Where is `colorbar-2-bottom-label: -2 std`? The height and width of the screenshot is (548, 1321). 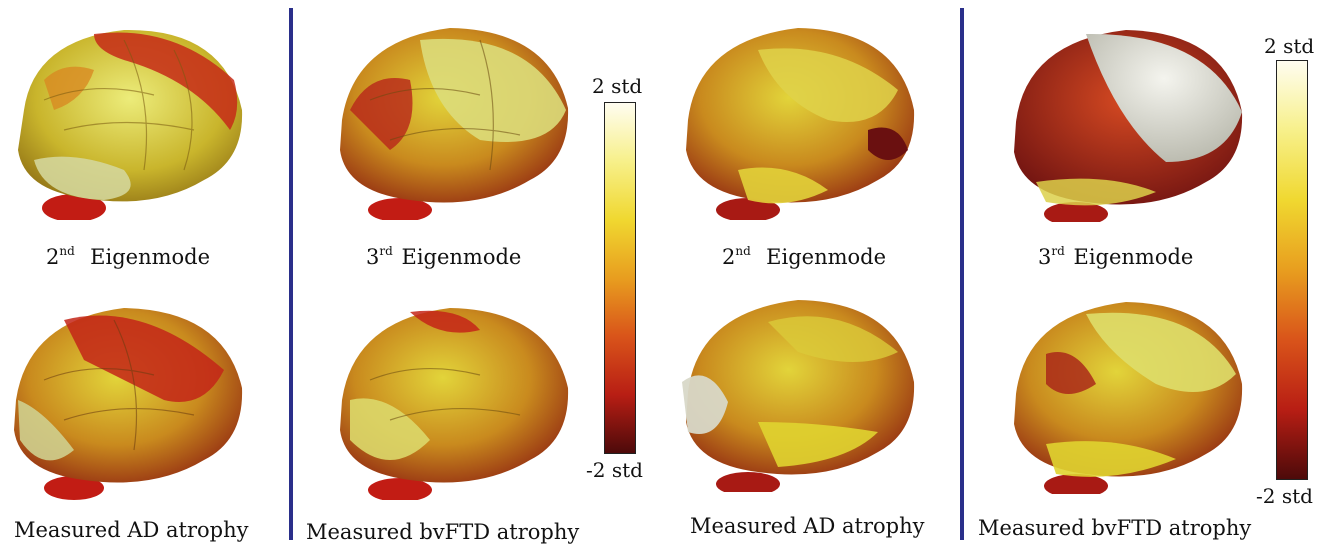
colorbar-2-bottom-label: -2 std is located at coordinates (1284, 496).